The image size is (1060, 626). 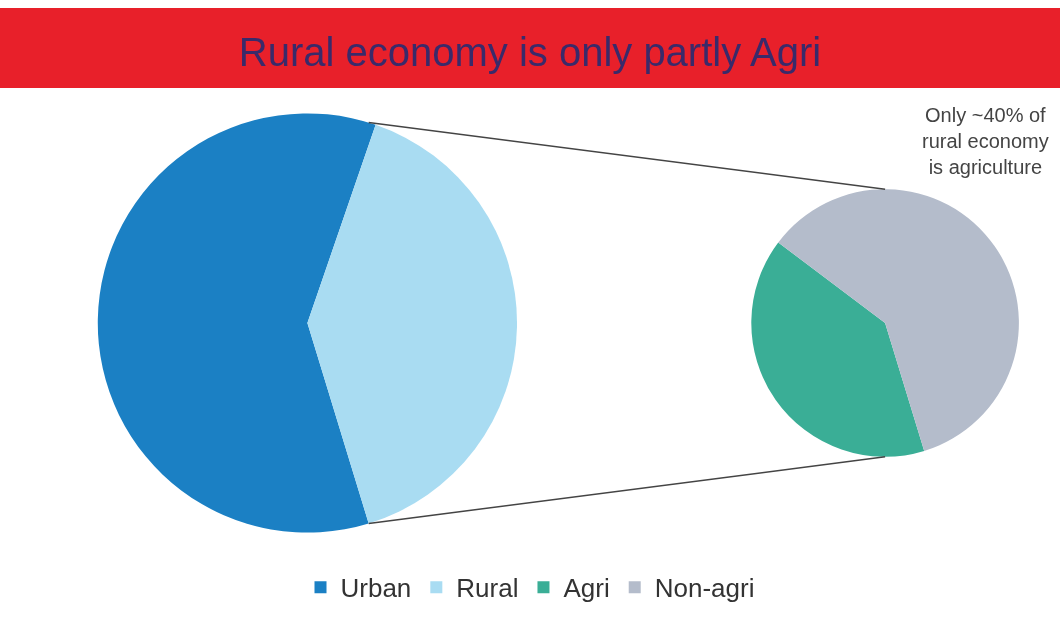 I want to click on chart-title: Rural economy is only partly Agri, so click(x=530, y=52).